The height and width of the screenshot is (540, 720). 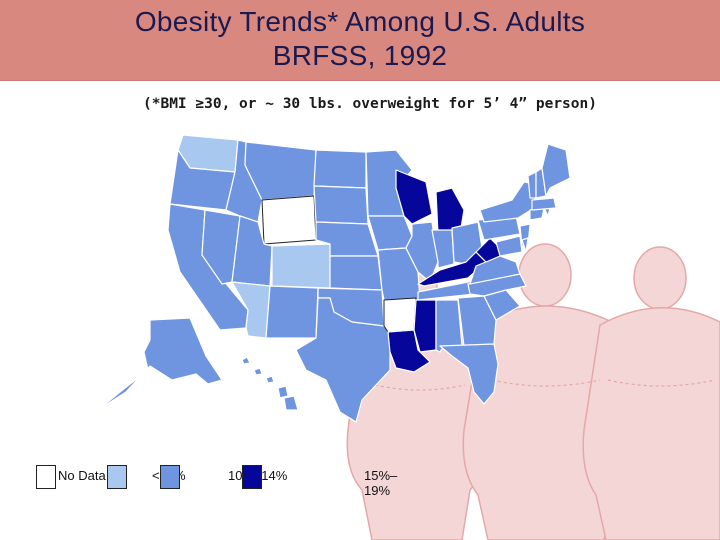 What do you see at coordinates (360, 21) in the screenshot?
I see `title-line-1: Obesity Trends* Among U.S. Adults` at bounding box center [360, 21].